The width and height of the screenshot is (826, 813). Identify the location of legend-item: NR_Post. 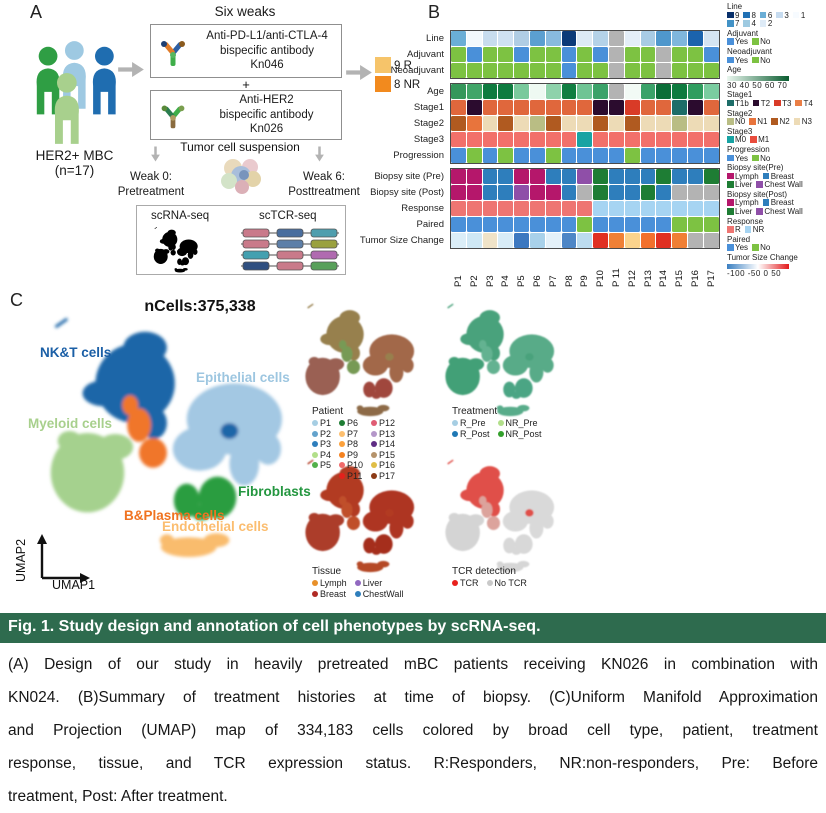
(519, 434).